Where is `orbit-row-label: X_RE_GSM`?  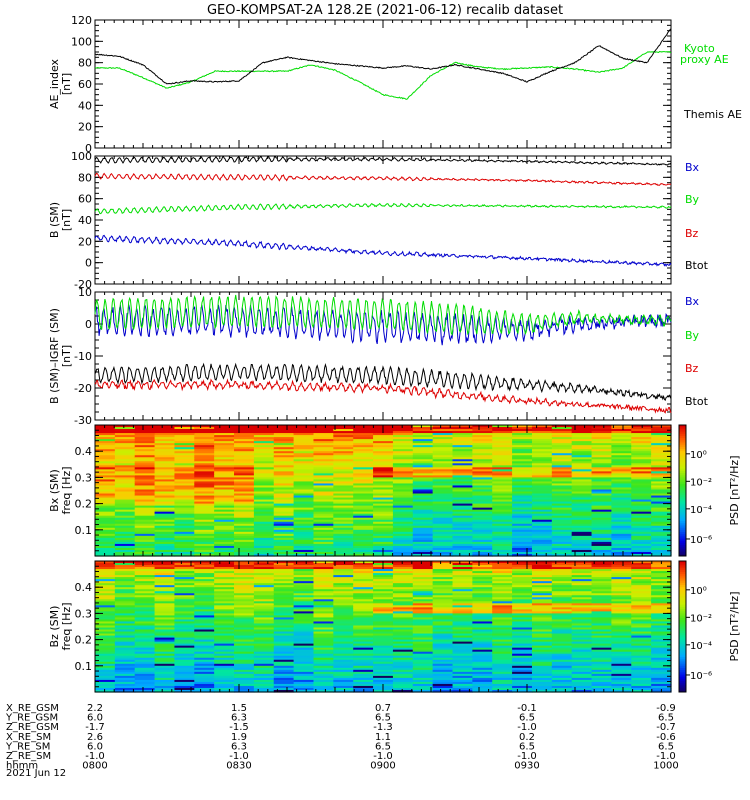 orbit-row-label: X_RE_GSM is located at coordinates (32, 708).